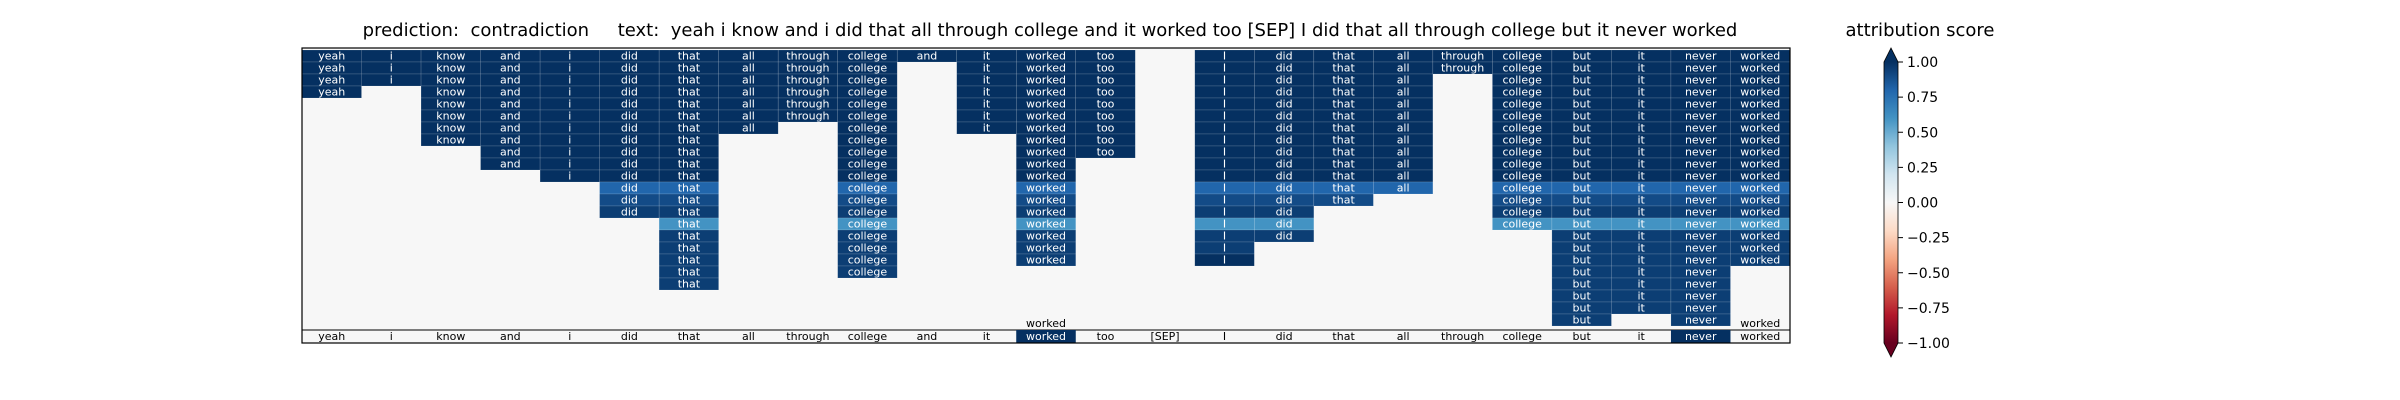 The height and width of the screenshot is (400, 2400). What do you see at coordinates (1916, 202) in the screenshot?
I see `colorbar: 1.00 0.75 0.50 0.25 0.00 −0.25 −0.50 −0.75 −1.00` at bounding box center [1916, 202].